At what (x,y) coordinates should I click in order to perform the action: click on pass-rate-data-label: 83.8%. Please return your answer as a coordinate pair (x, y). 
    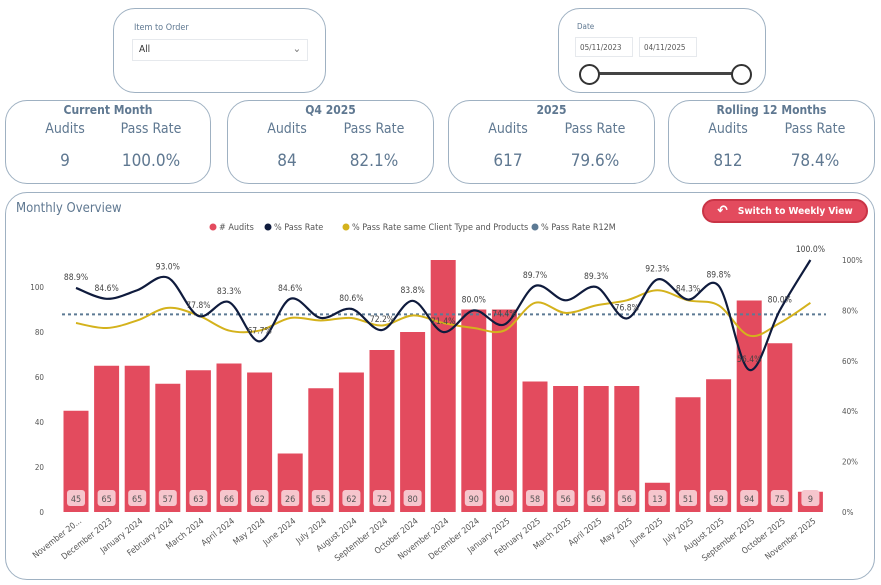
    Looking at the image, I should click on (412, 291).